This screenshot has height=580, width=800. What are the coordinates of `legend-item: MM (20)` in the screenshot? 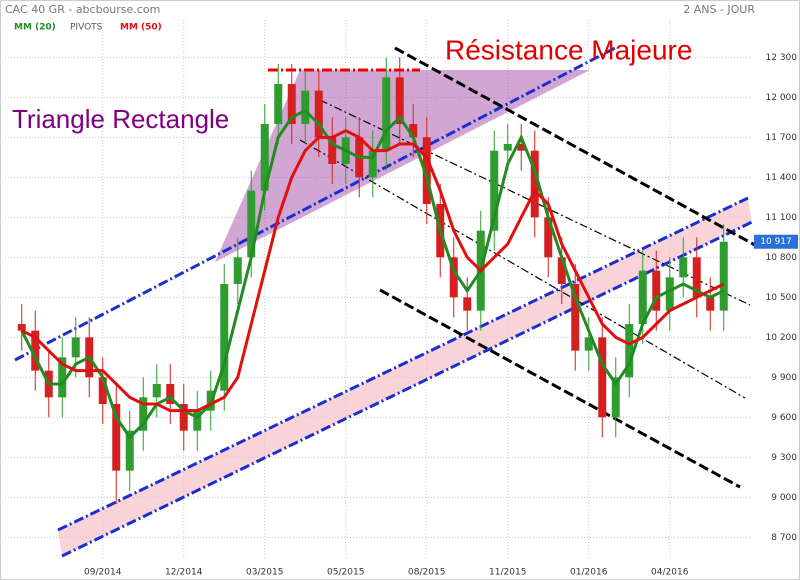 It's located at (35, 28).